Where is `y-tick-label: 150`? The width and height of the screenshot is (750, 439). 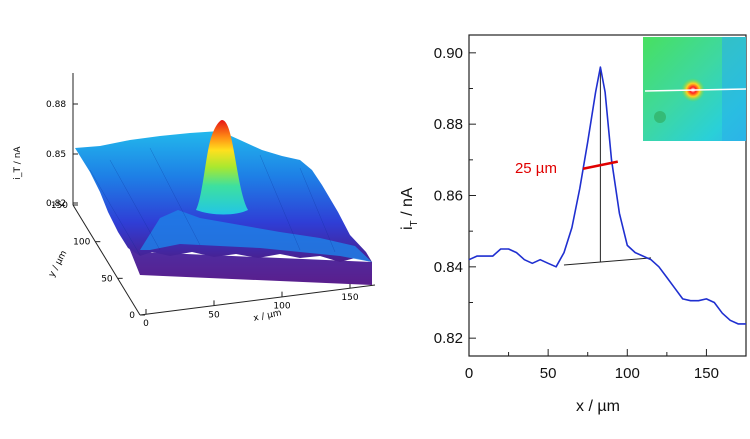 y-tick-label: 150 is located at coordinates (59, 206).